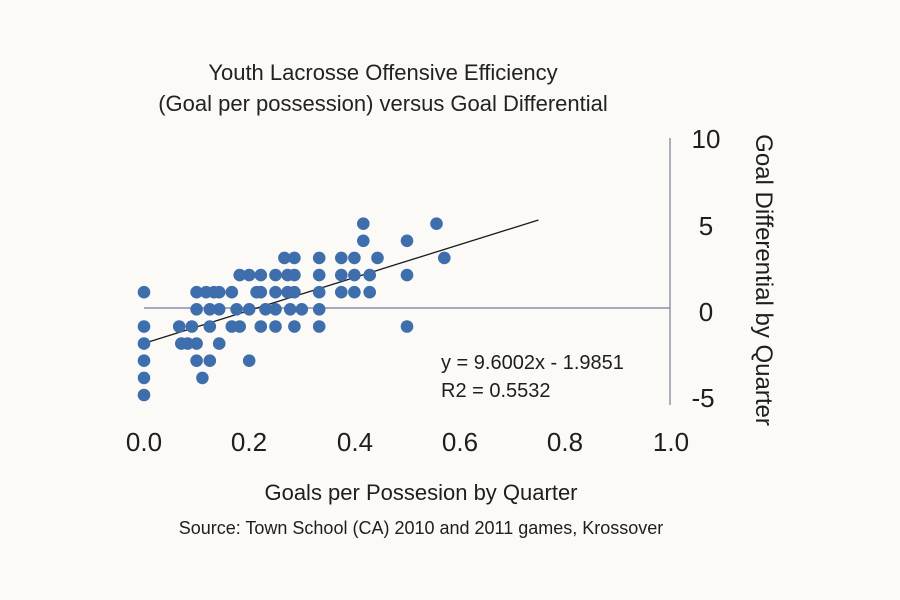 The height and width of the screenshot is (600, 900). What do you see at coordinates (144, 442) in the screenshot?
I see `x-tick-label: 0.0` at bounding box center [144, 442].